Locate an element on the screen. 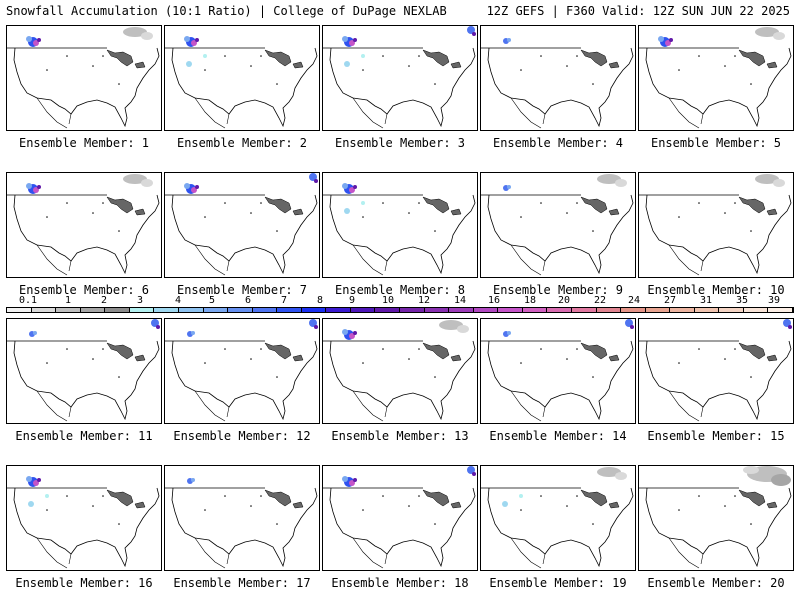 This screenshot has height=600, width=800. colorbar-tick-label: 18 is located at coordinates (530, 300).